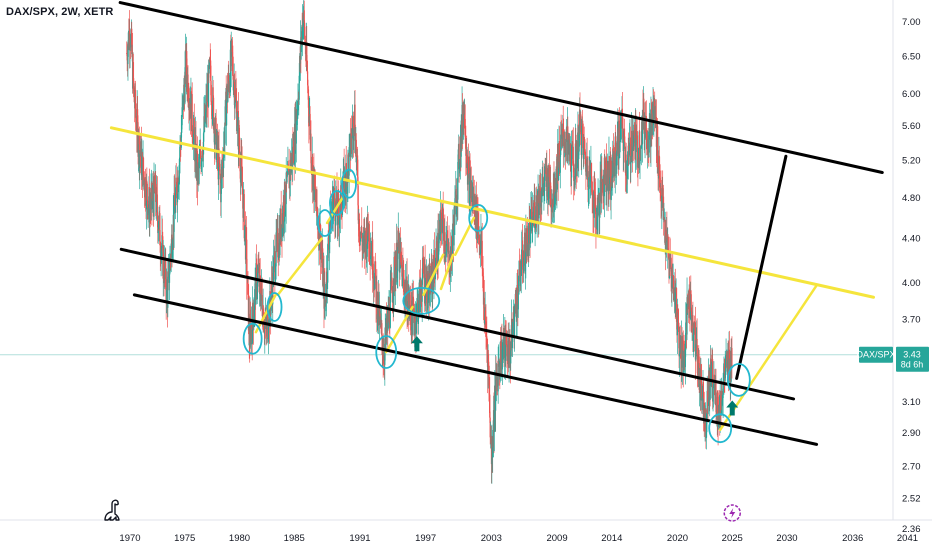 The image size is (932, 550). What do you see at coordinates (491, 538) in the screenshot?
I see `x-tick-label: 2003` at bounding box center [491, 538].